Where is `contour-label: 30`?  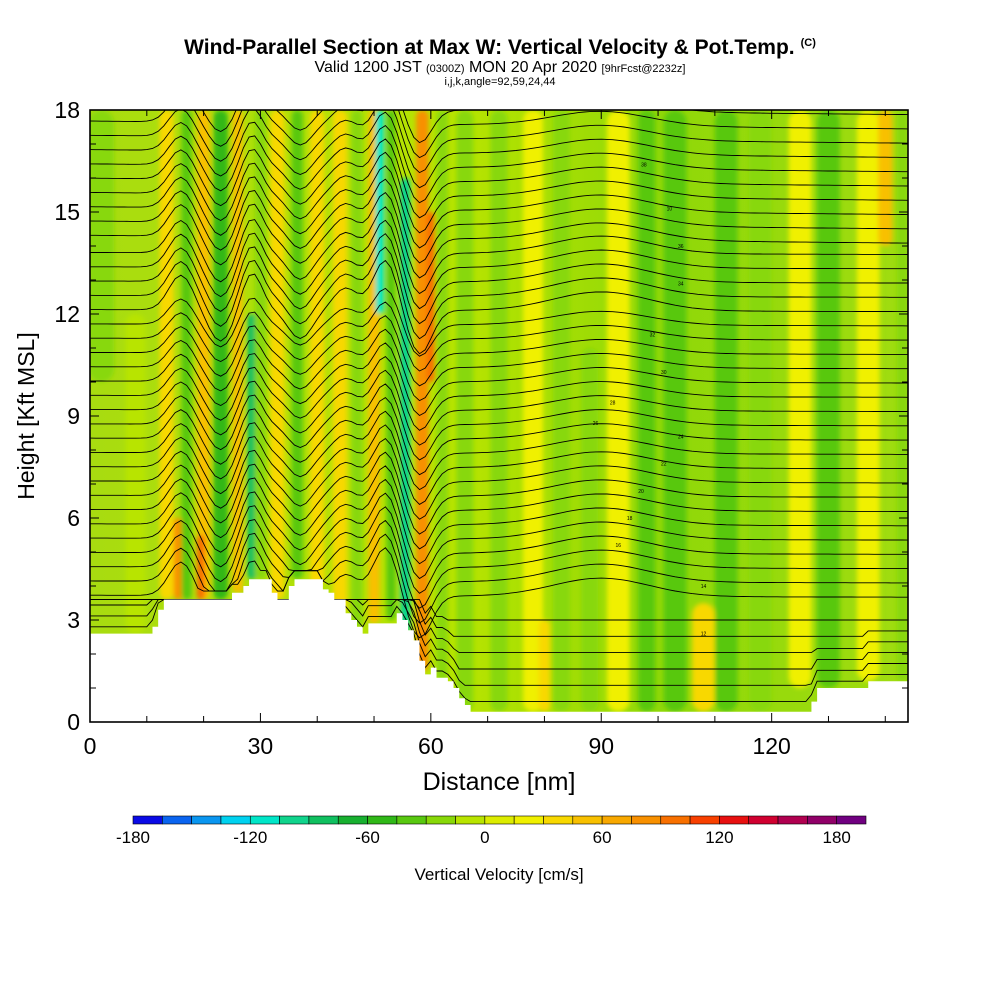
contour-label: 30 is located at coordinates (664, 373).